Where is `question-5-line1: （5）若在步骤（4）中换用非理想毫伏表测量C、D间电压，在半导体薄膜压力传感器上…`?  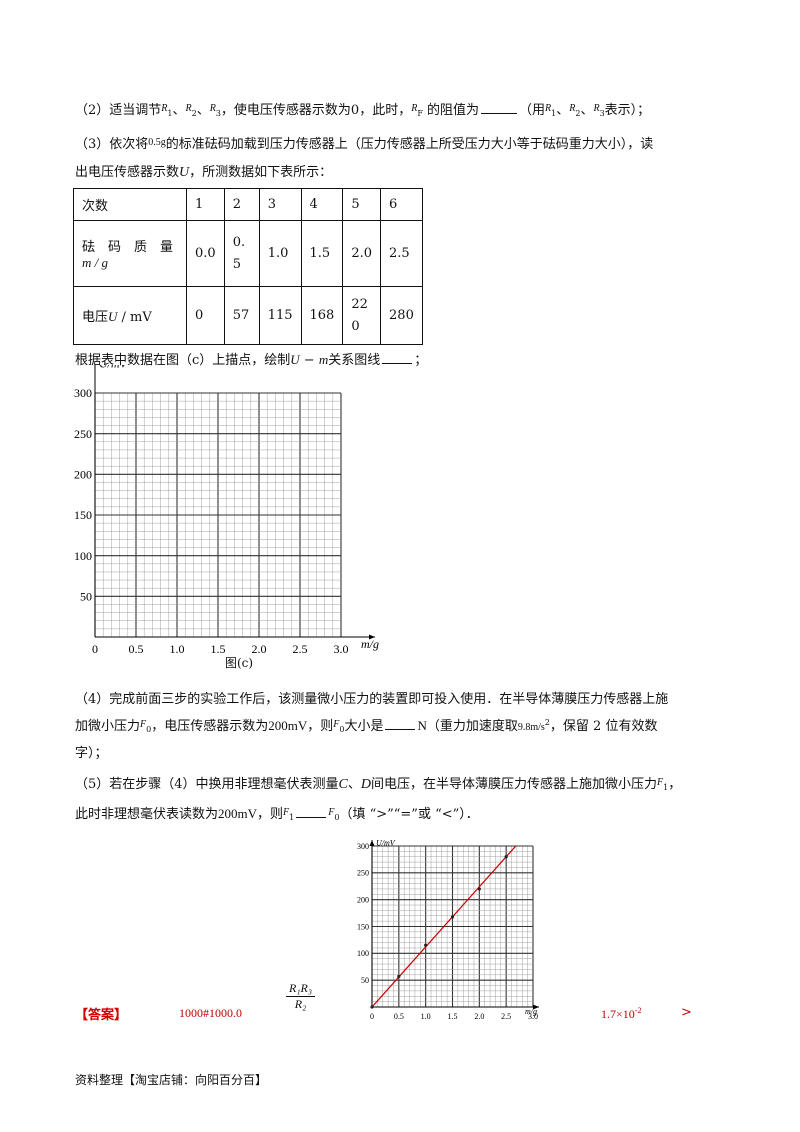
question-5-line1: （5）若在步骤（4）中换用非理想毫伏表测量C、D间电压，在半导体薄膜压力传感器上… is located at coordinates (378, 784).